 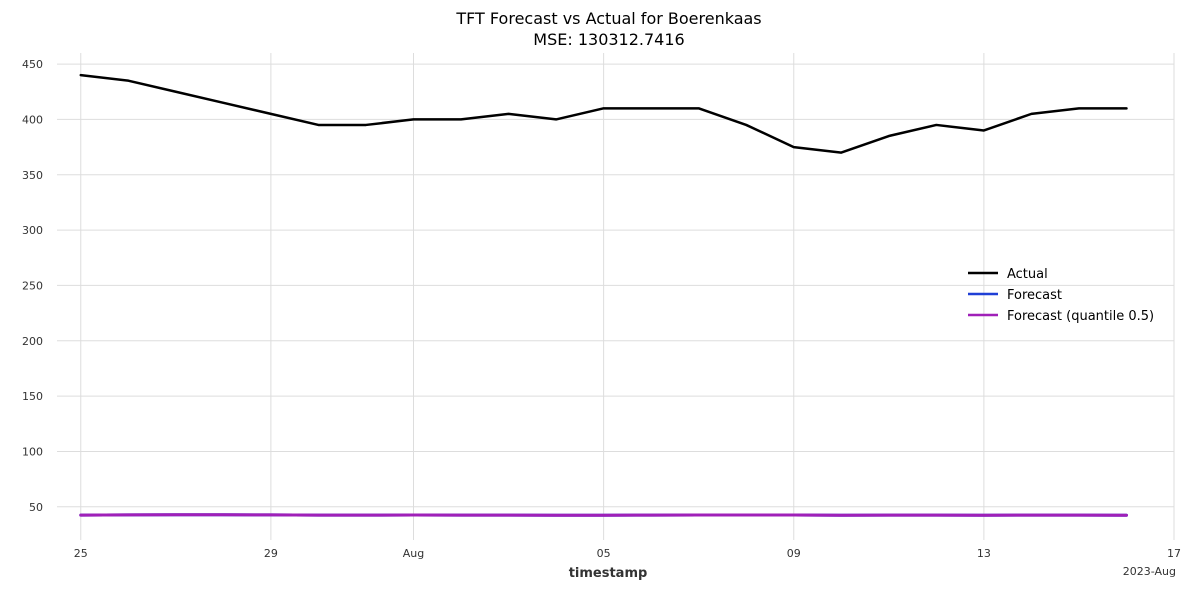 What do you see at coordinates (32, 341) in the screenshot?
I see `y-tick-label: 200` at bounding box center [32, 341].